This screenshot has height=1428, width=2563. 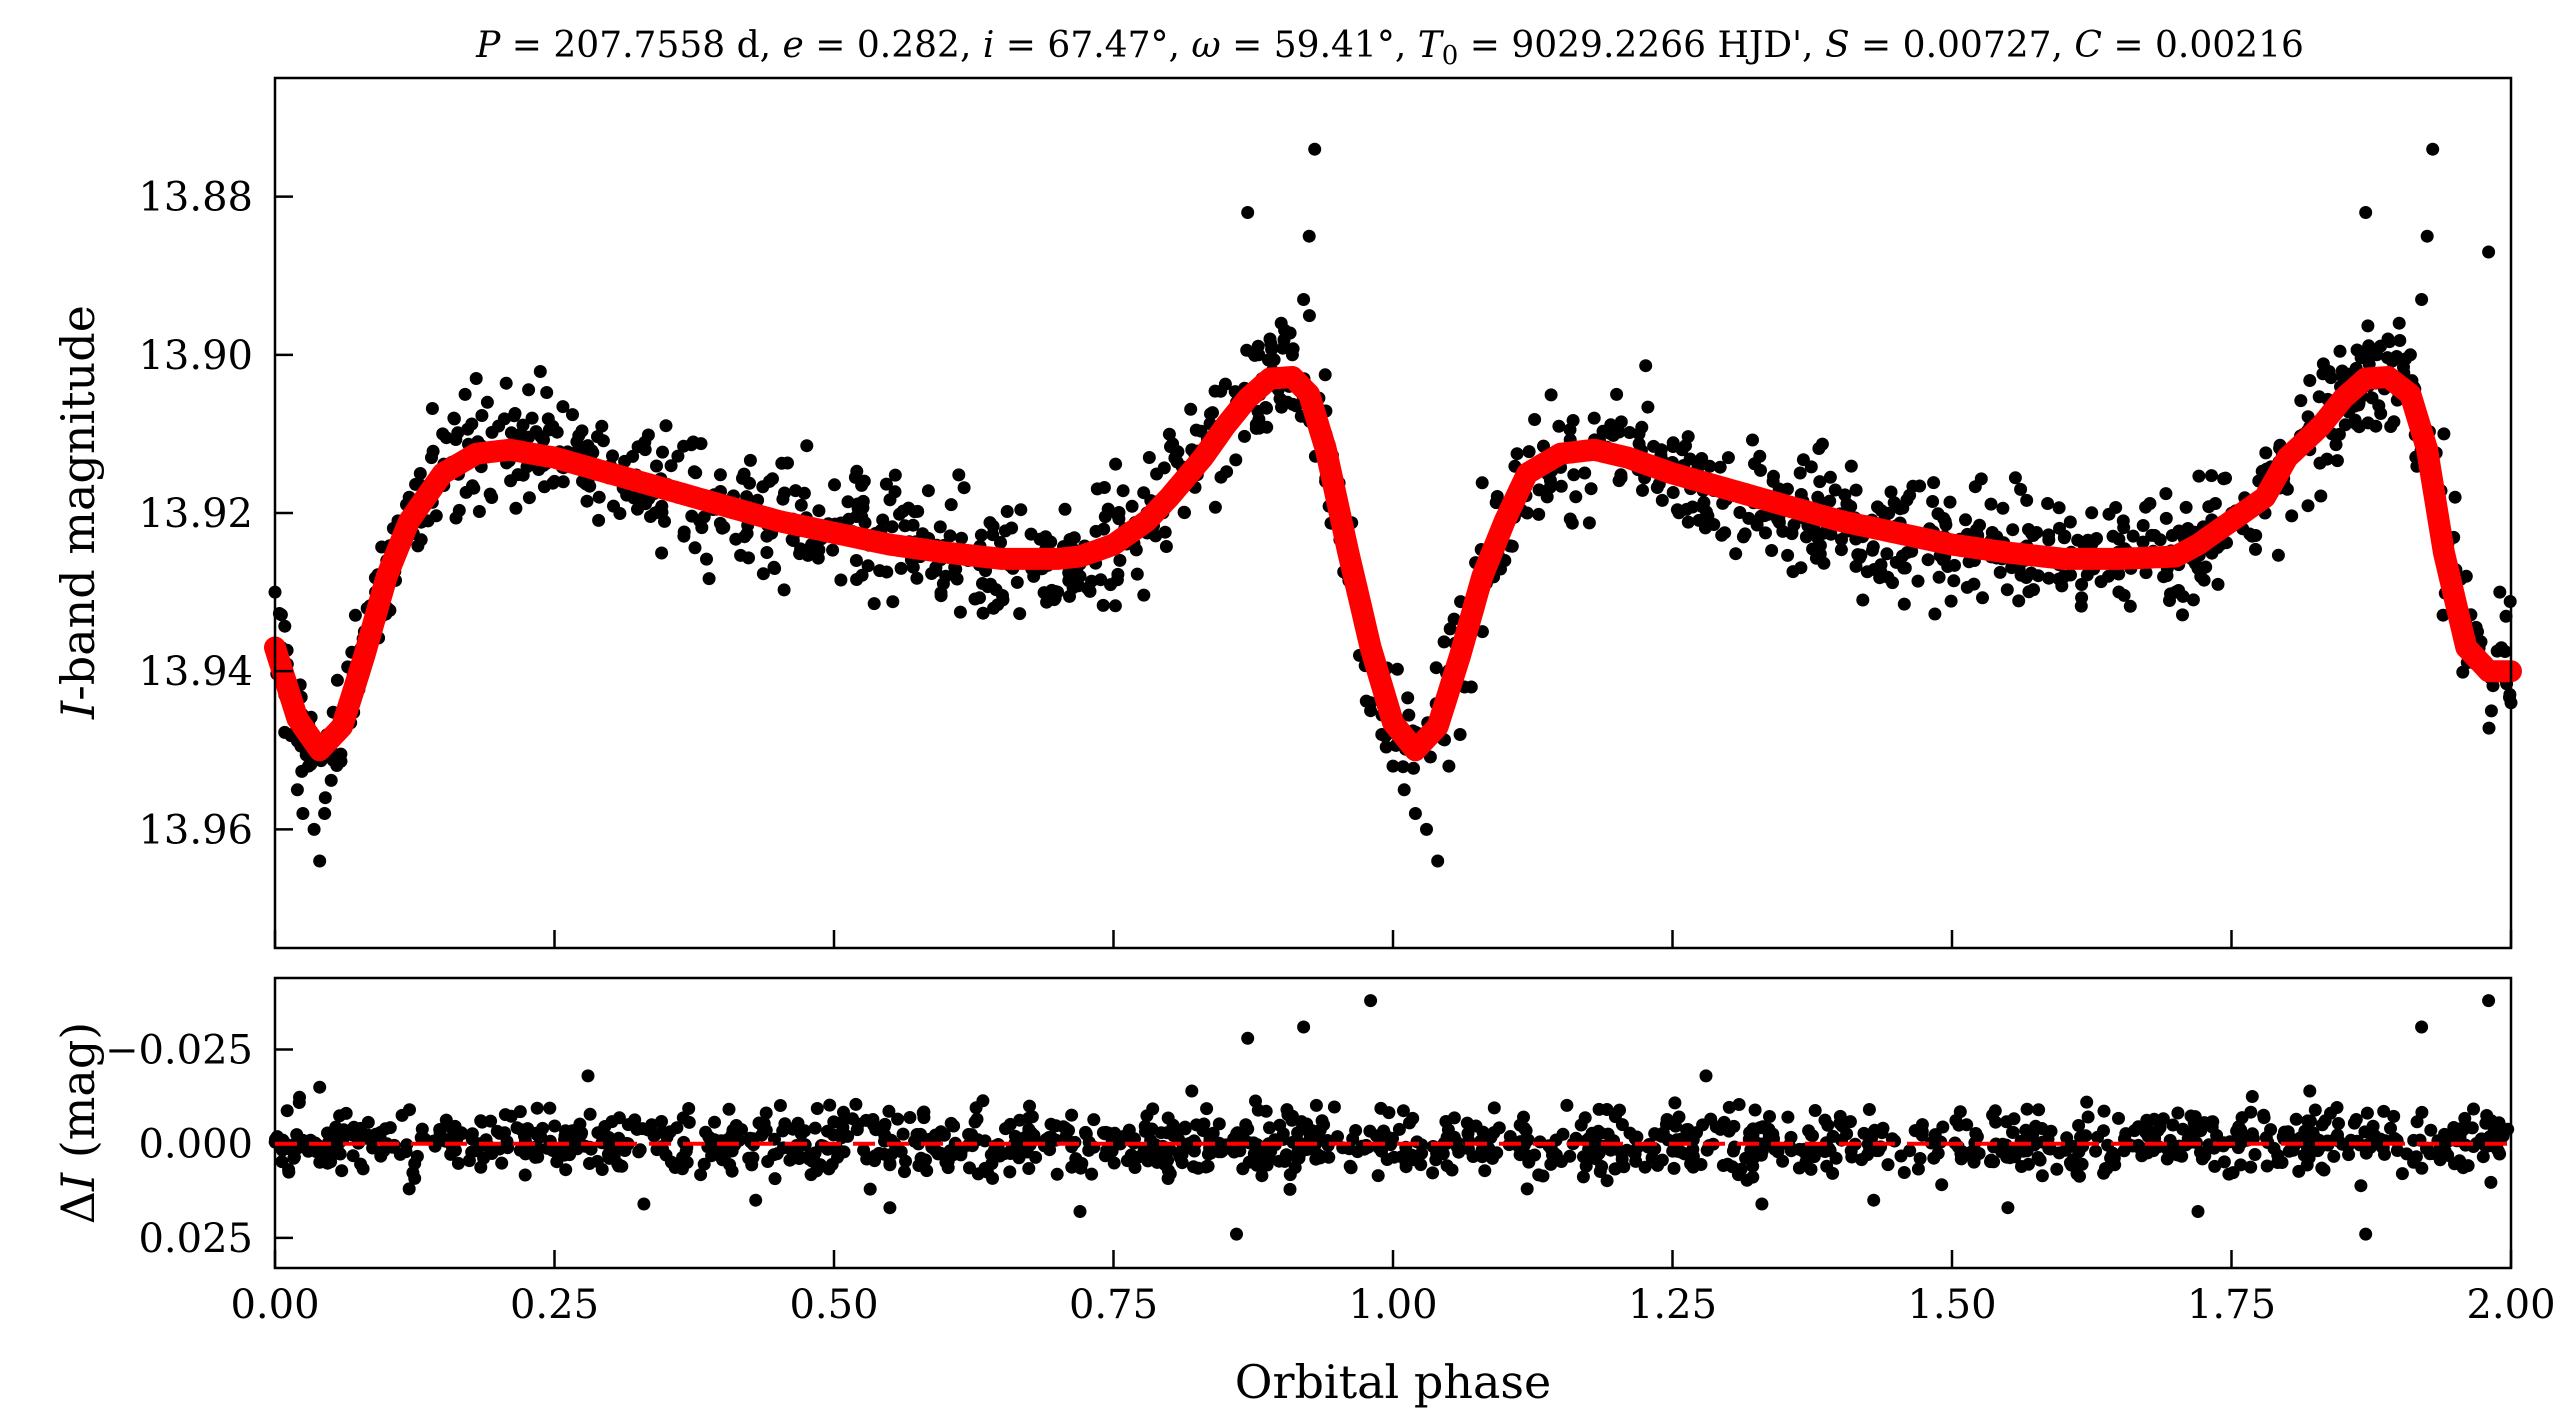 What do you see at coordinates (1393, 1382) in the screenshot?
I see `x-axis-label: Orbital phase` at bounding box center [1393, 1382].